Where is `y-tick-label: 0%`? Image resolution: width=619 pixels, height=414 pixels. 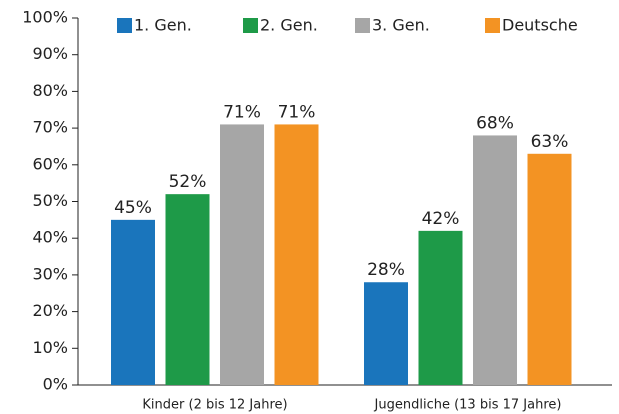
y-tick-label: 0% is located at coordinates (55, 384).